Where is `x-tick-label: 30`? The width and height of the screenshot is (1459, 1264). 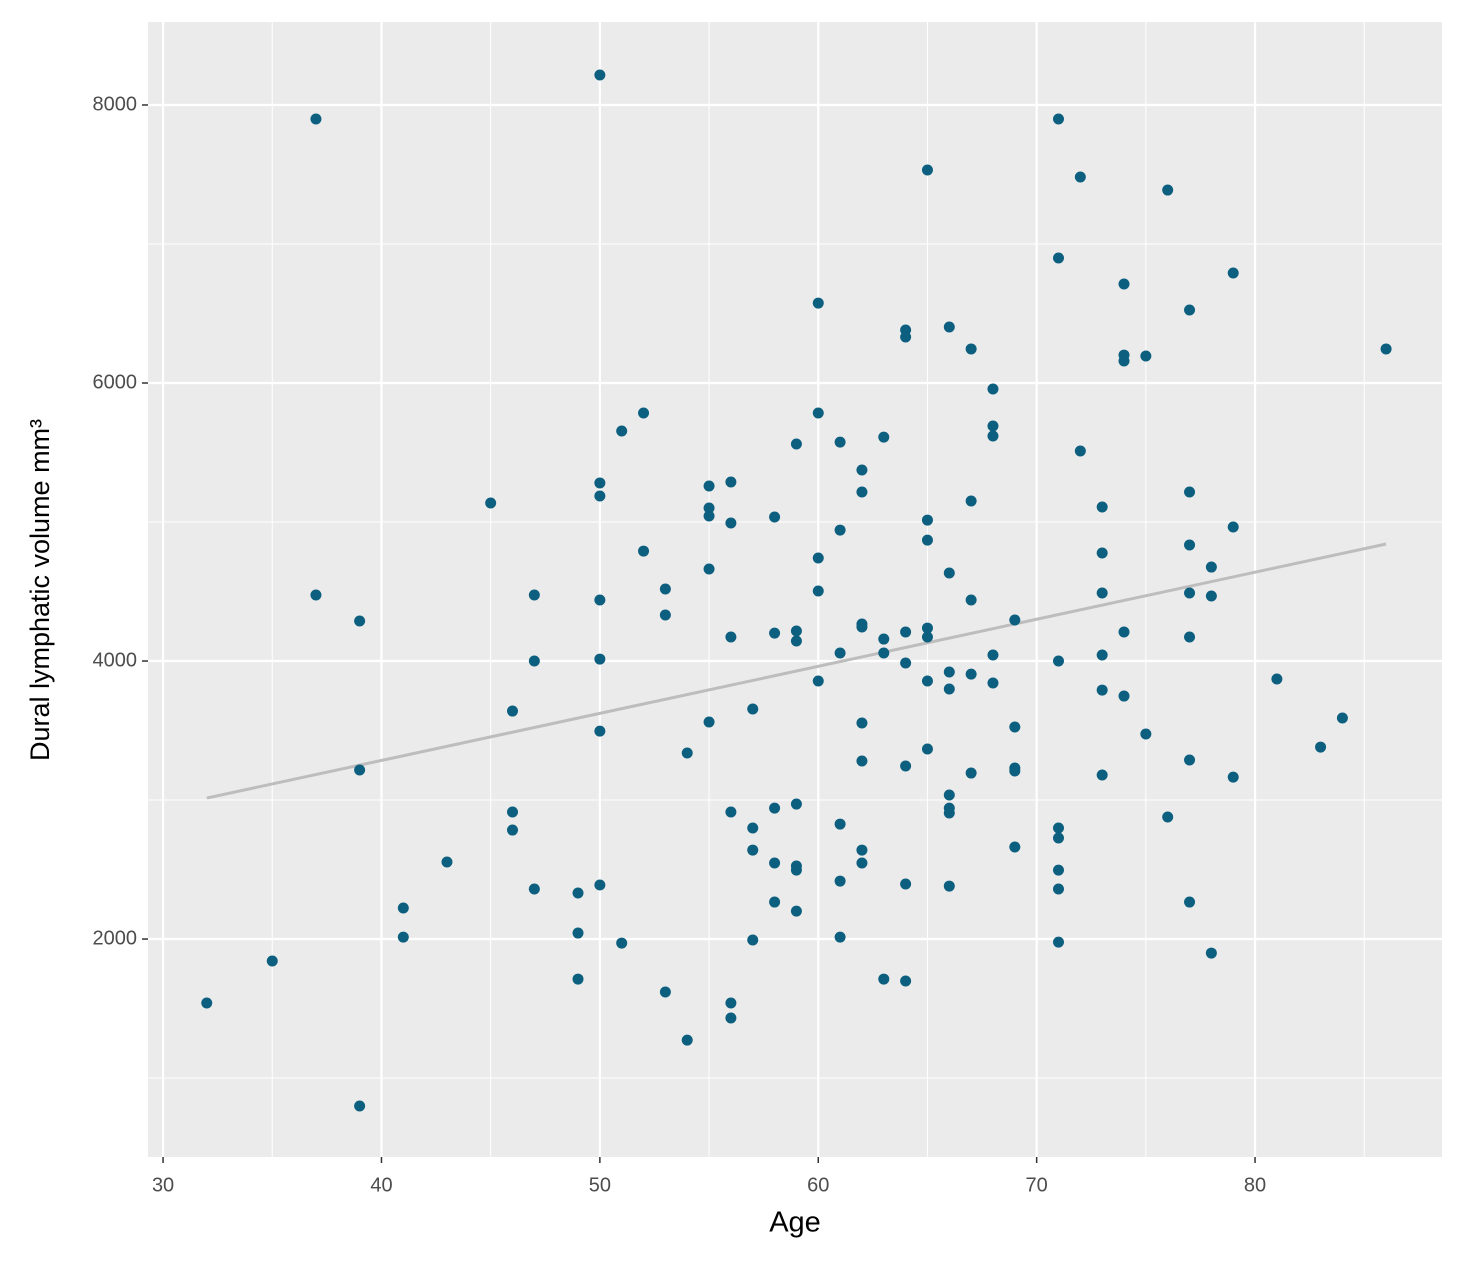 x-tick-label: 30 is located at coordinates (163, 1185).